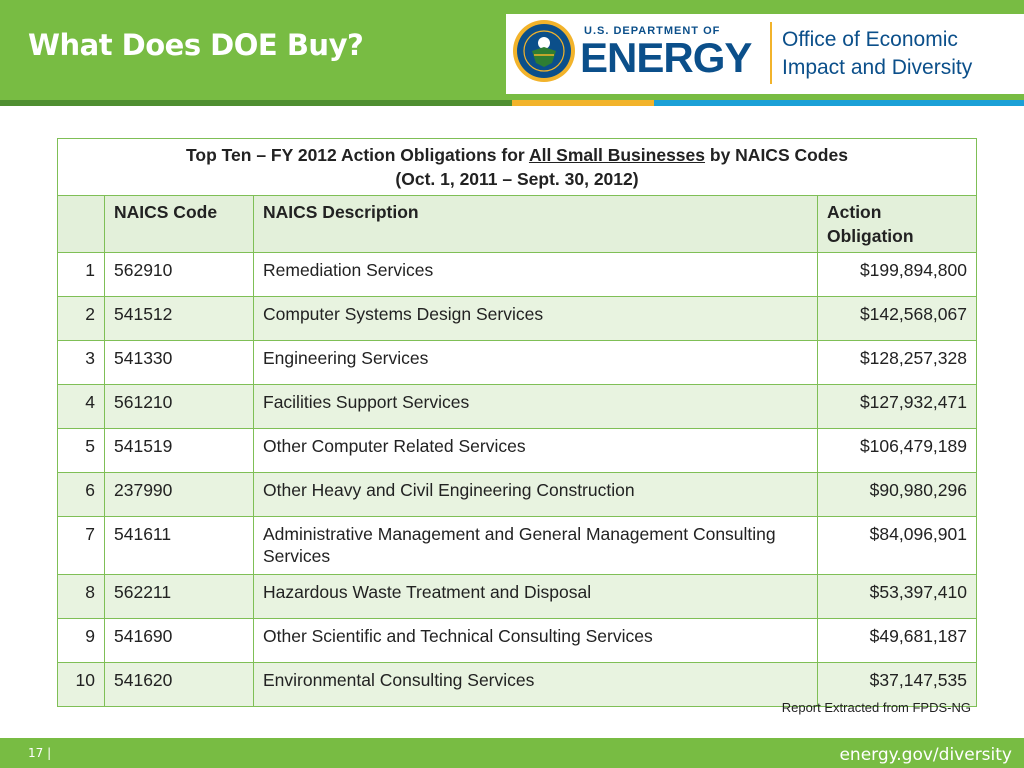  What do you see at coordinates (179, 640) in the screenshot?
I see `naics-code-cell: 541690` at bounding box center [179, 640].